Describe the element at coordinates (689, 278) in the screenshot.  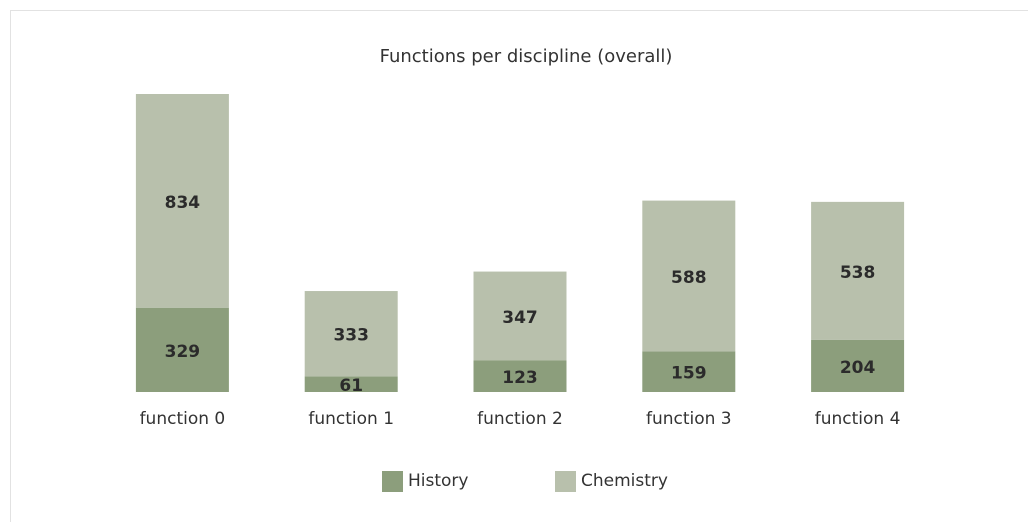
I see `data-label: 588` at that location.